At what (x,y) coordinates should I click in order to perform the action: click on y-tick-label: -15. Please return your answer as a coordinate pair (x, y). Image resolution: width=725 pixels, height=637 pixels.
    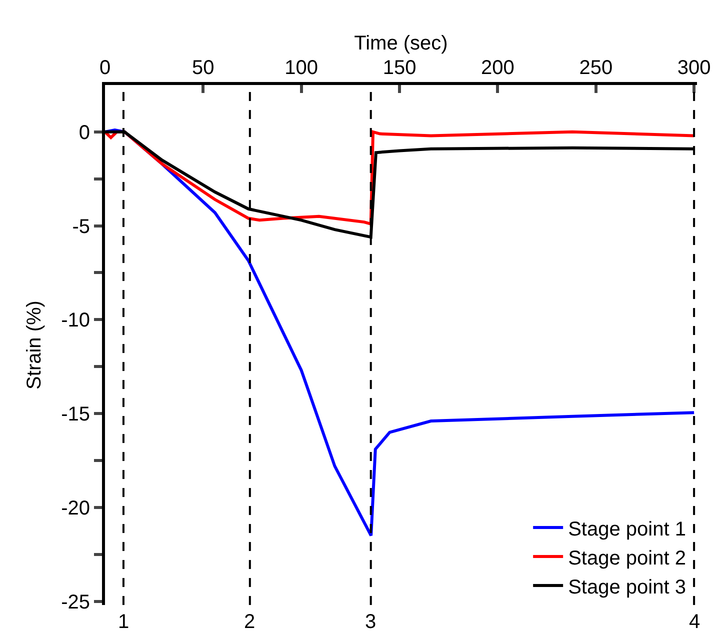
    Looking at the image, I should click on (75, 415).